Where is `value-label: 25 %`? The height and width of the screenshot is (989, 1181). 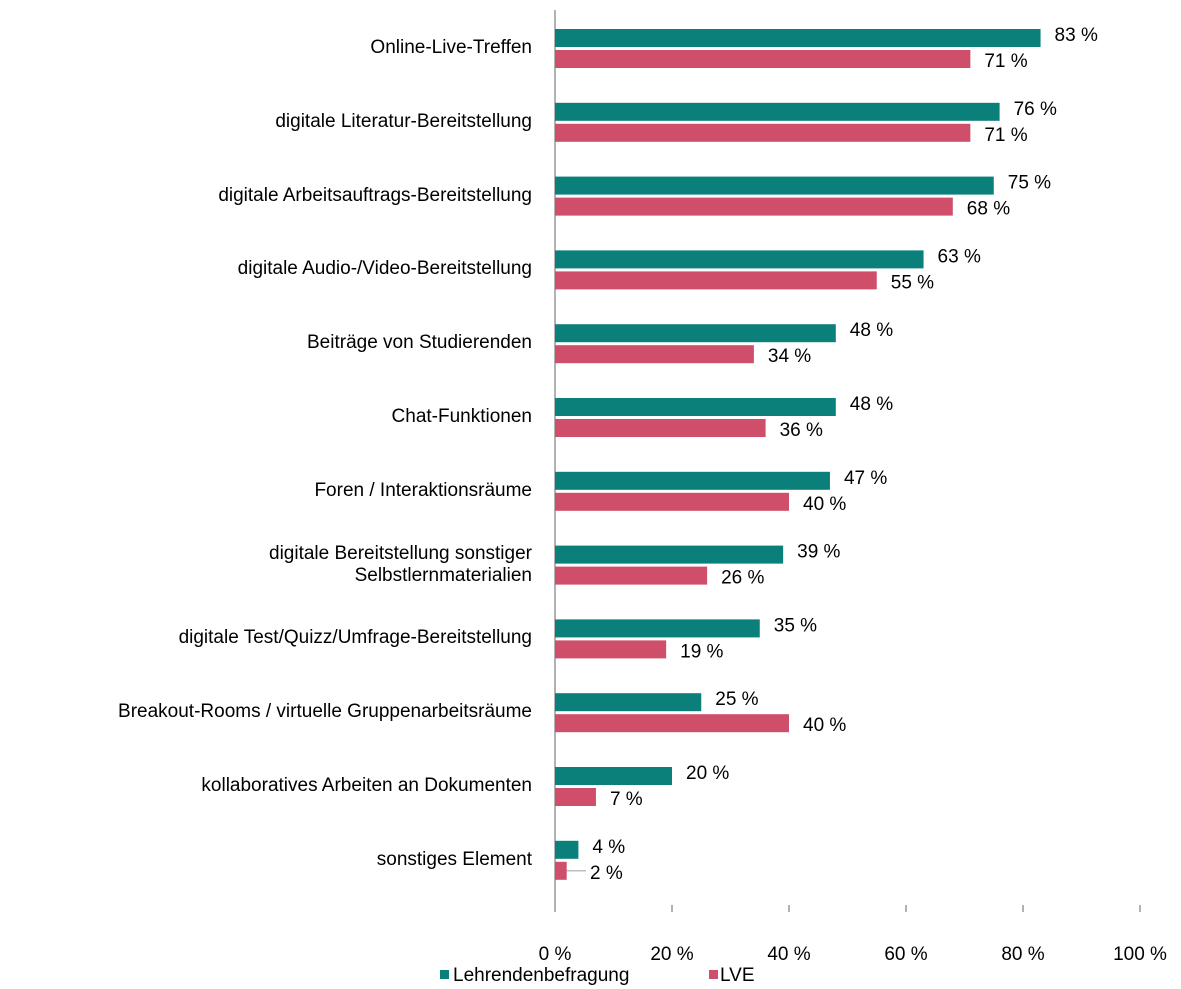
value-label: 25 % is located at coordinates (736, 699).